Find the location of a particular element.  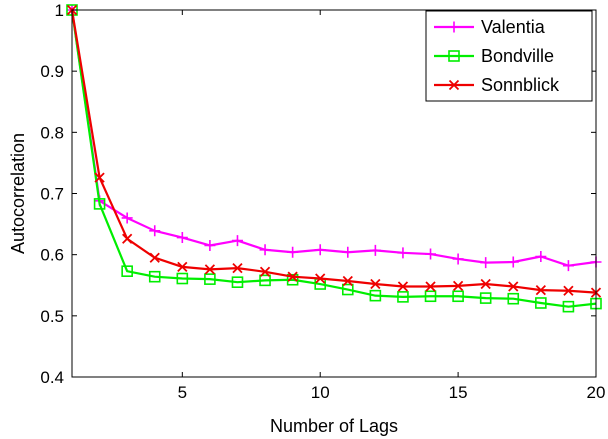

x-tick-label: 15 is located at coordinates (458, 392).